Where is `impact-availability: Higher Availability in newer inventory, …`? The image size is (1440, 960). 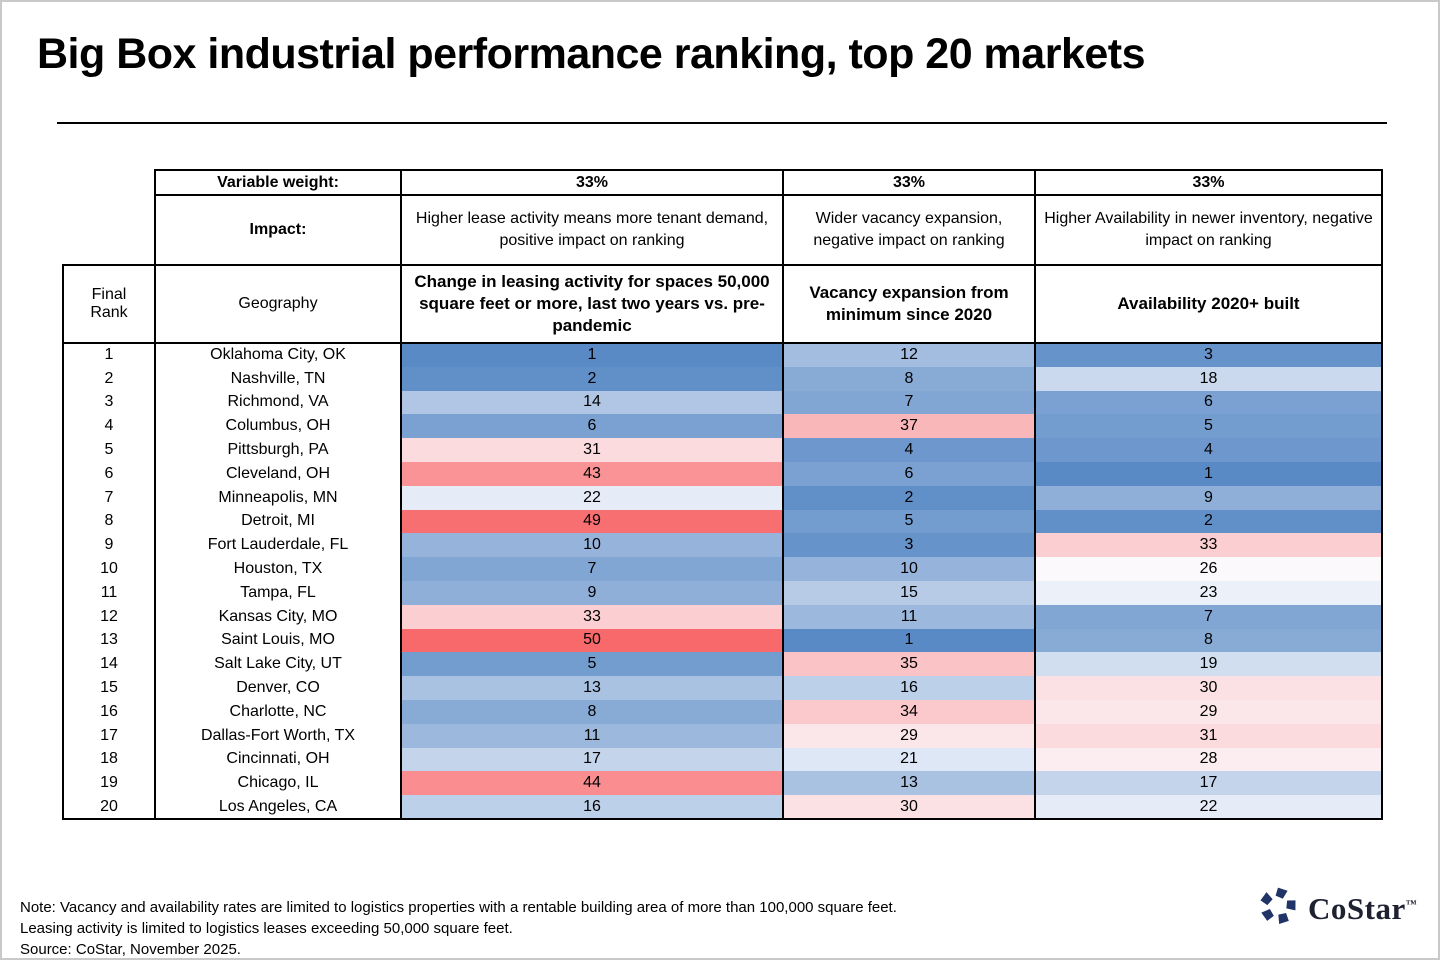 impact-availability: Higher Availability in newer inventory, … is located at coordinates (1208, 230).